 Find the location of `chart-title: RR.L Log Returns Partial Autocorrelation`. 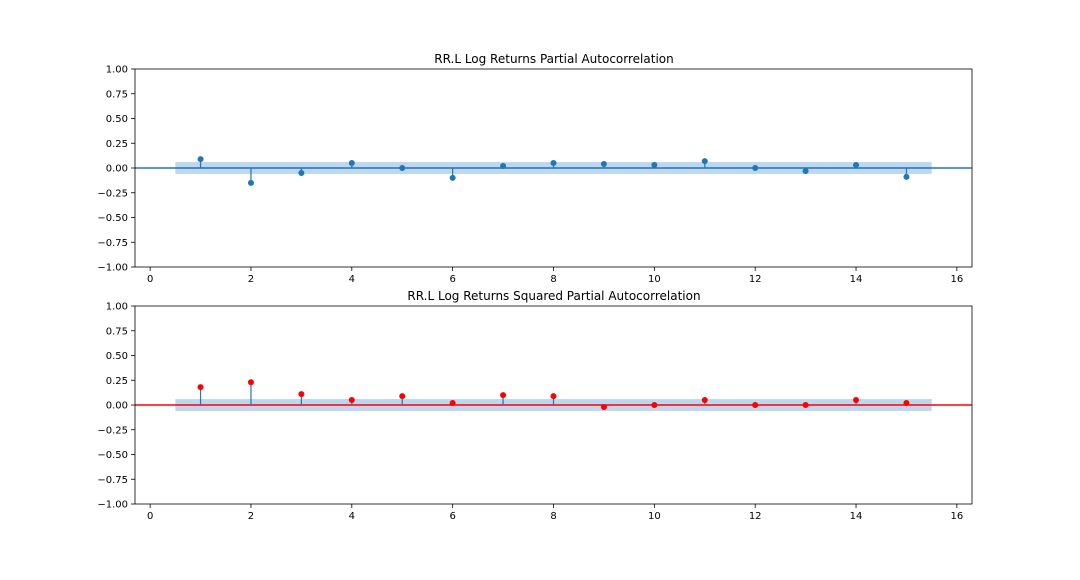

chart-title: RR.L Log Returns Partial Autocorrelation is located at coordinates (553, 59).